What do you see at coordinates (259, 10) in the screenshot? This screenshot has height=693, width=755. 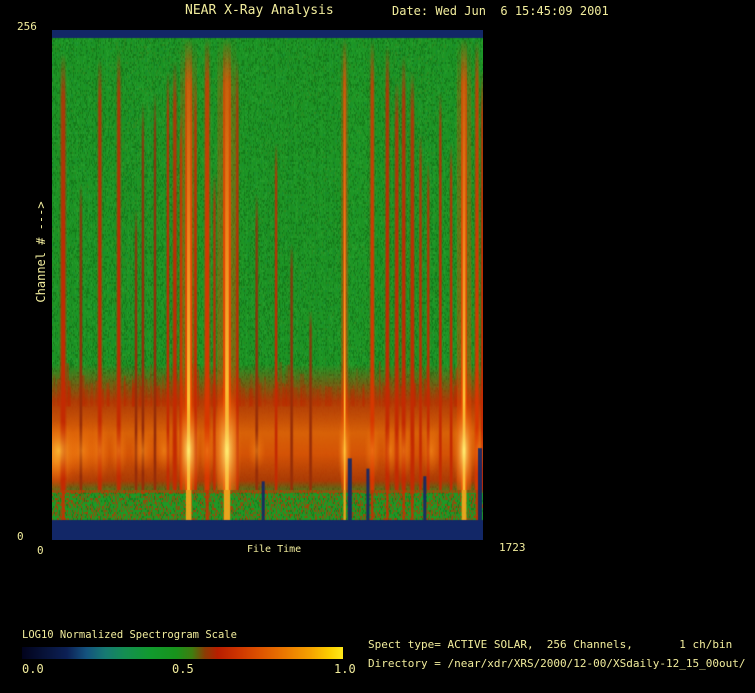 I see `page-title: NEAR X-Ray Analysis` at bounding box center [259, 10].